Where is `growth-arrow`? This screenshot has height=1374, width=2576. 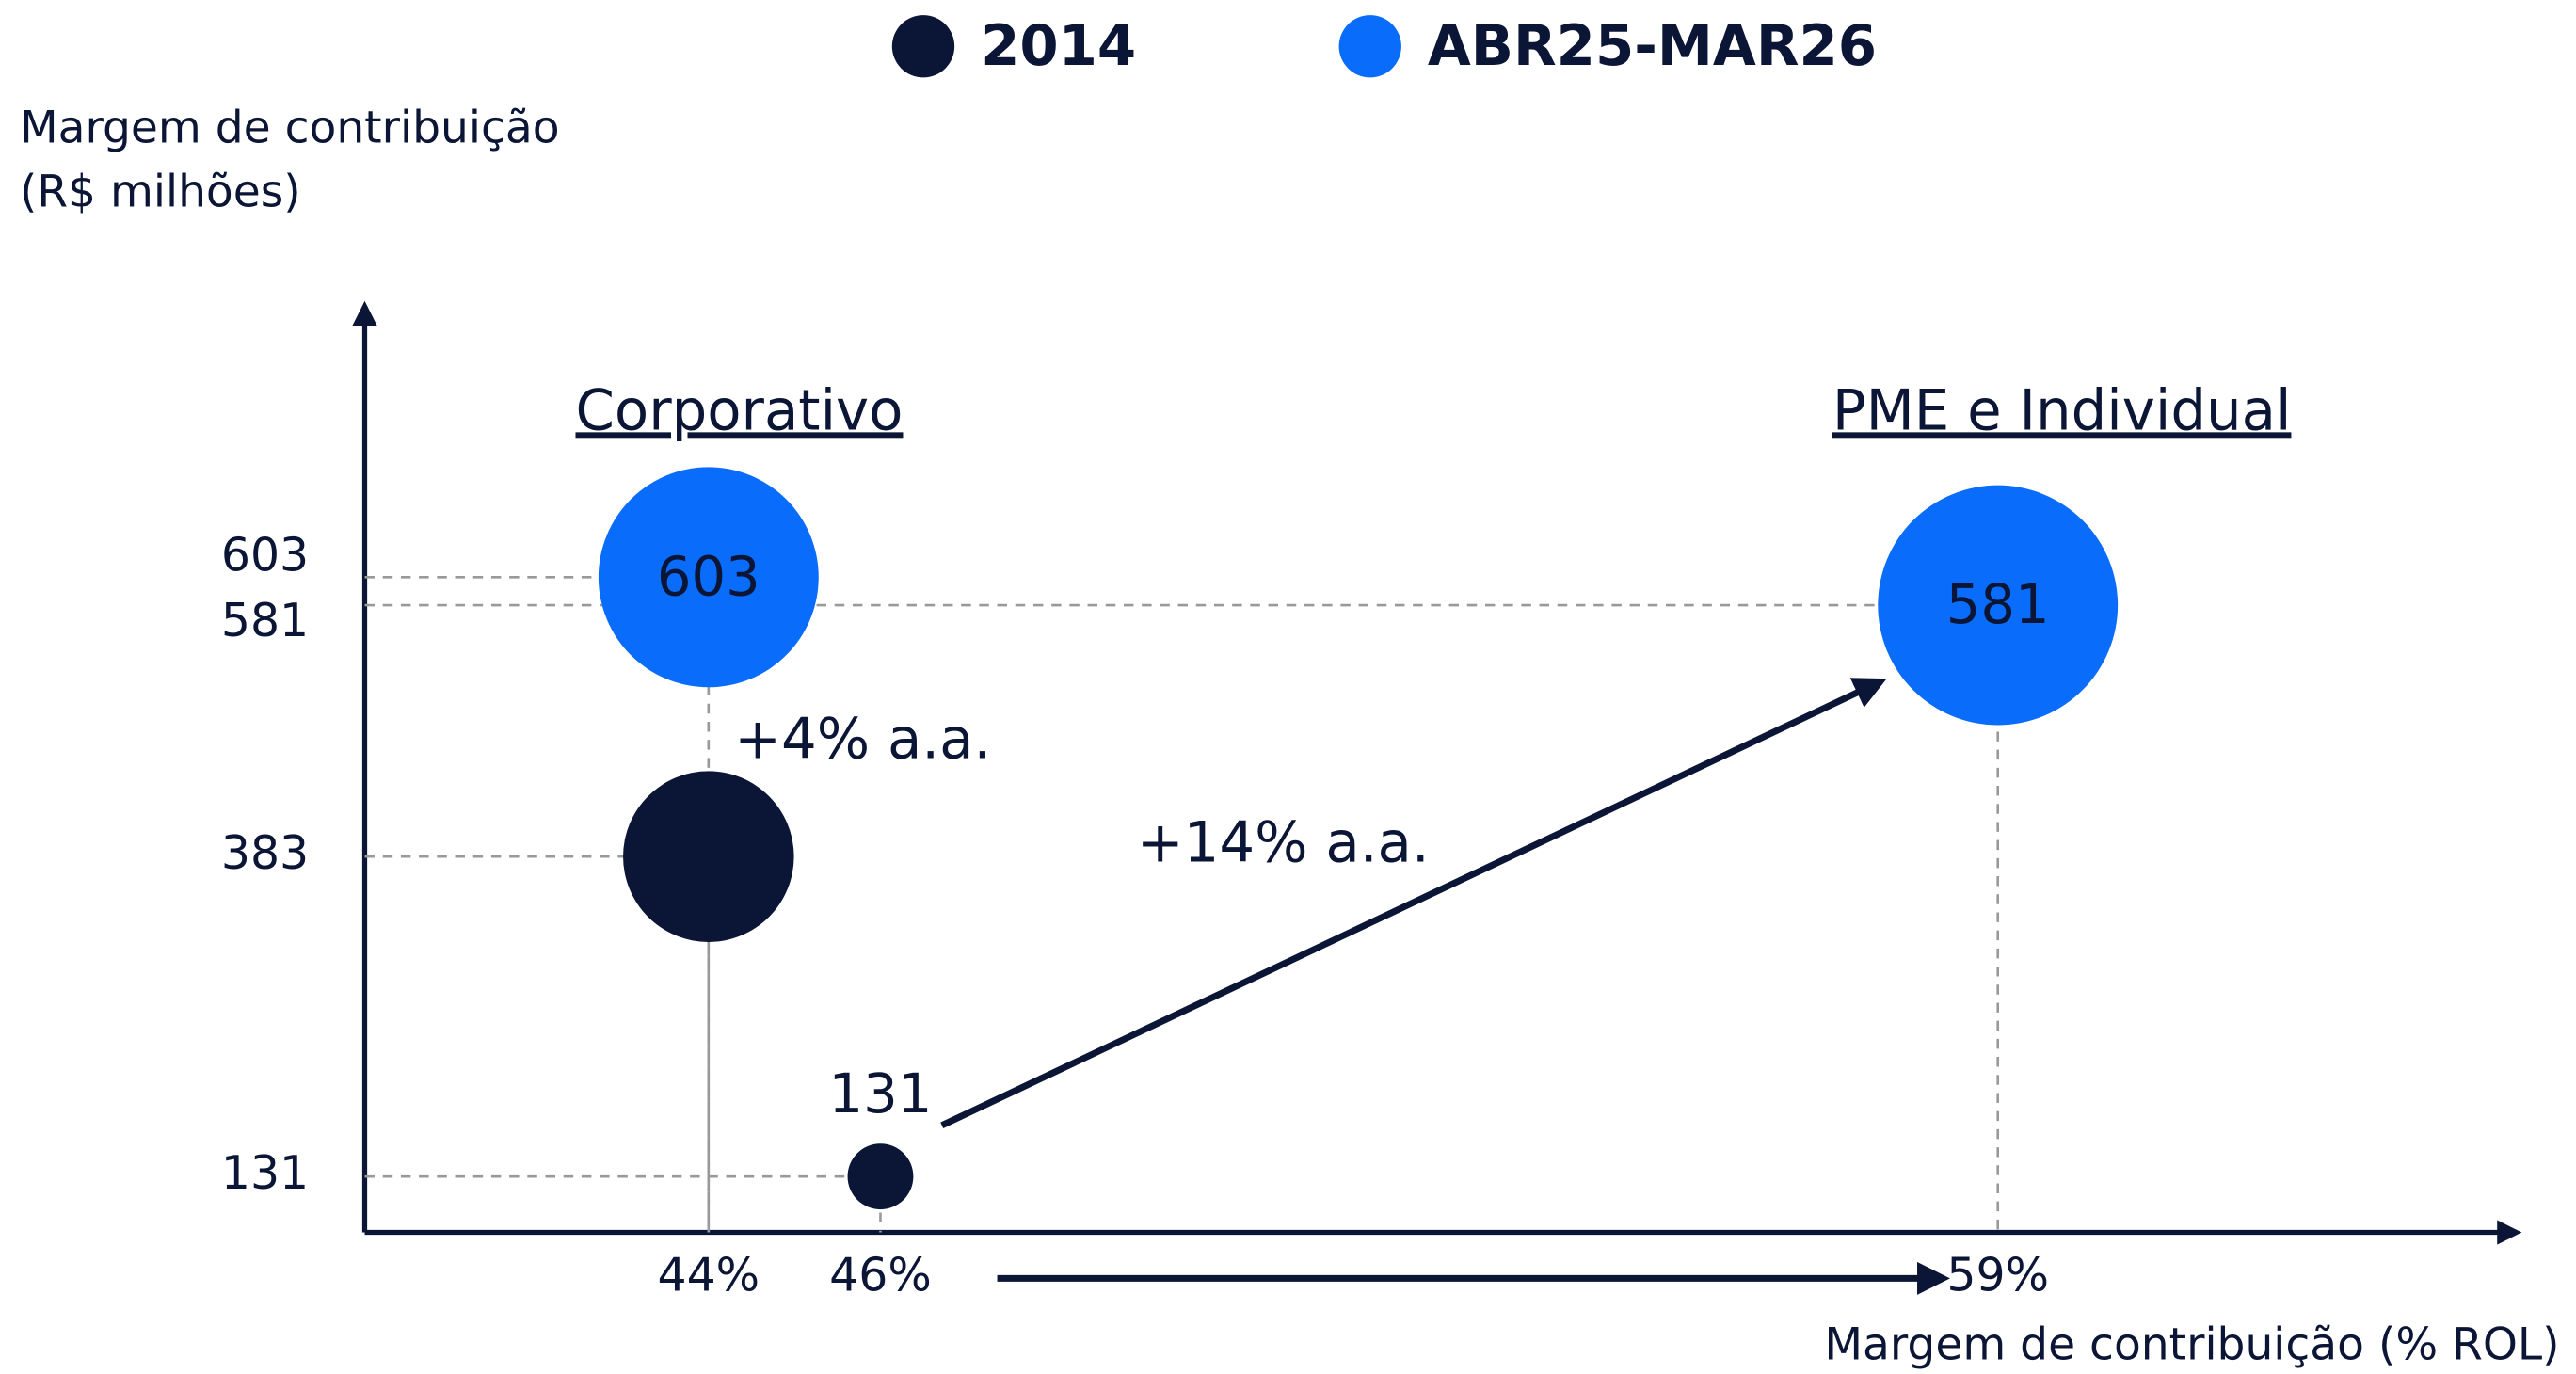 growth-arrow is located at coordinates (1413, 903).